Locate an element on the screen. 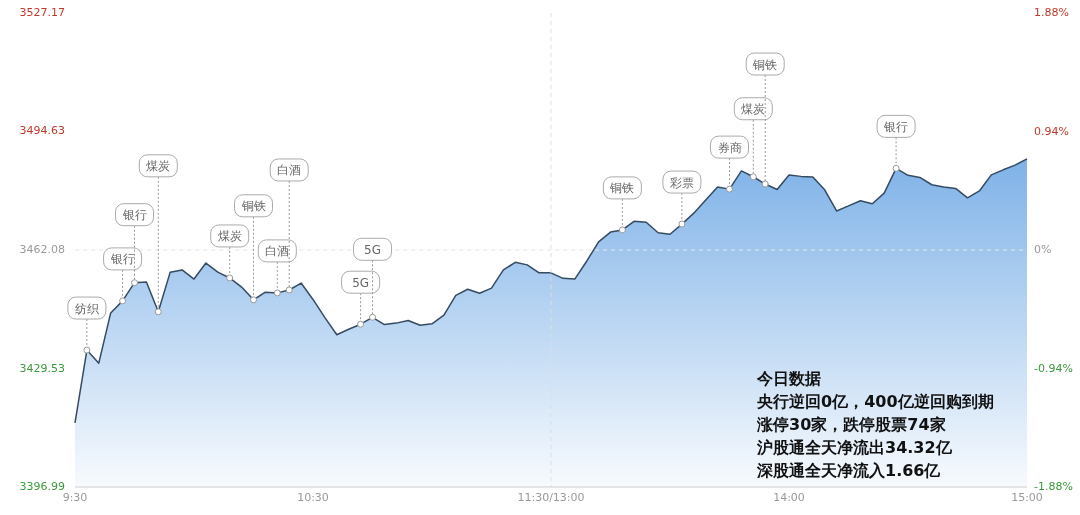  x-tick-label: 14:00 is located at coordinates (789, 497).